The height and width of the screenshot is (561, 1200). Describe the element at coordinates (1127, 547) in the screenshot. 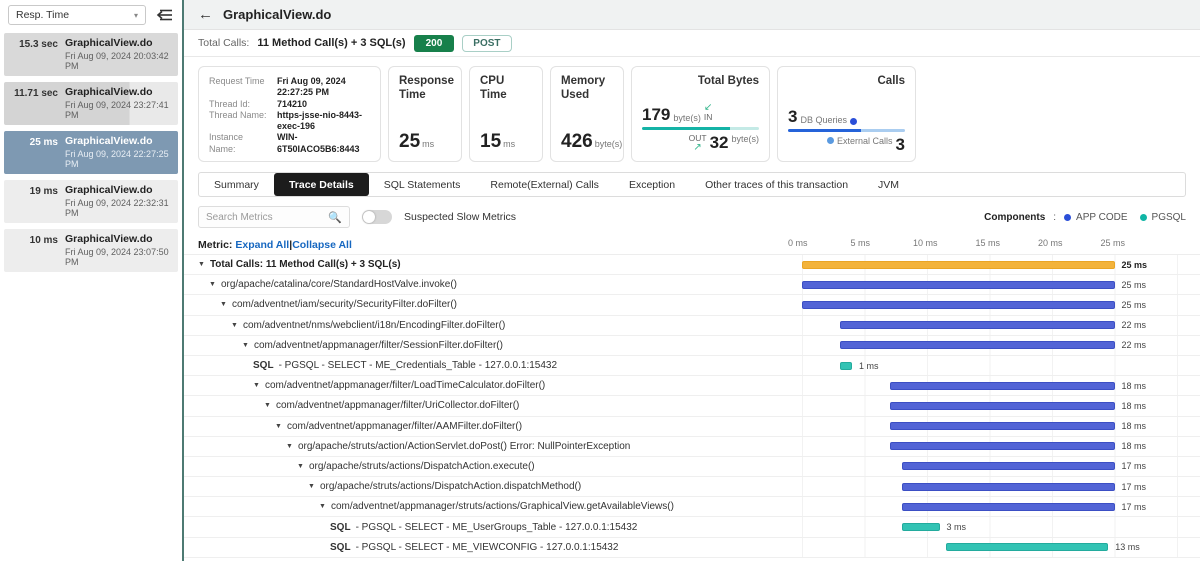

I see `row-duration-label: 13 ms` at that location.